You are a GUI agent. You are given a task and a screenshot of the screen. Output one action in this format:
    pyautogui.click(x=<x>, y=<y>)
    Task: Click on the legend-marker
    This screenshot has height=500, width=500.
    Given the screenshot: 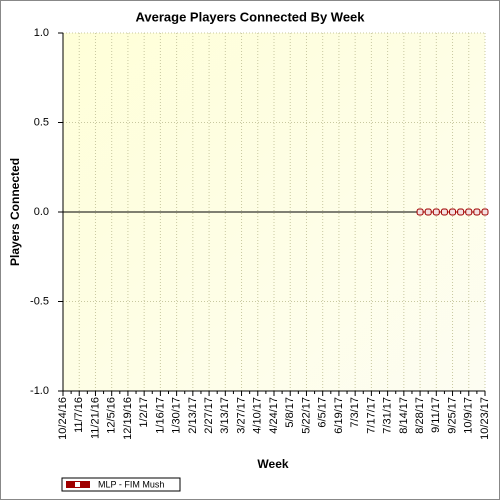 What is the action you would take?
    pyautogui.click(x=77, y=484)
    